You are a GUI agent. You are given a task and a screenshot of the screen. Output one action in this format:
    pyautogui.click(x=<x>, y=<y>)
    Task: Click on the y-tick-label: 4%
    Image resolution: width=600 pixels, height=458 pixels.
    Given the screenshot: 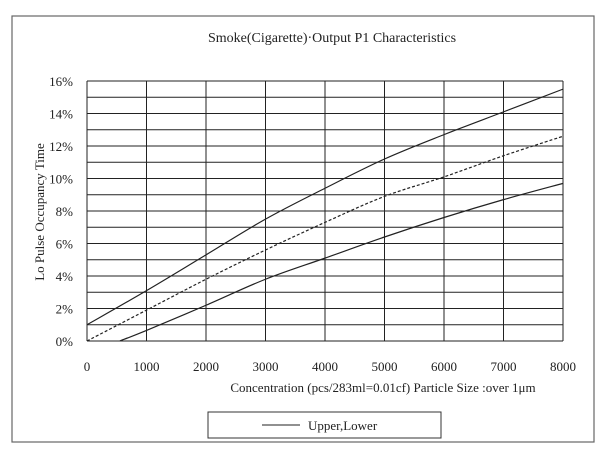 What is the action you would take?
    pyautogui.click(x=65, y=276)
    